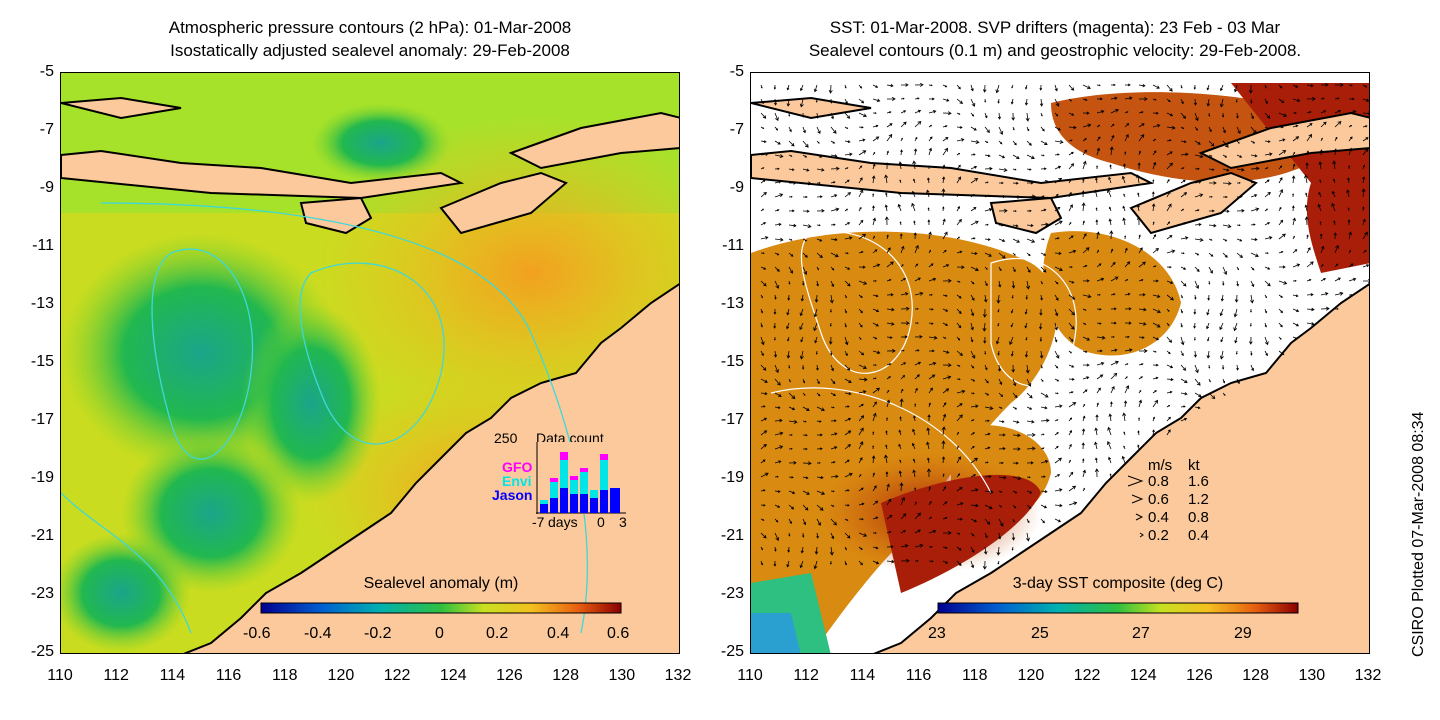  What do you see at coordinates (736, 187) in the screenshot?
I see `latitude-tick-label: -9` at bounding box center [736, 187].